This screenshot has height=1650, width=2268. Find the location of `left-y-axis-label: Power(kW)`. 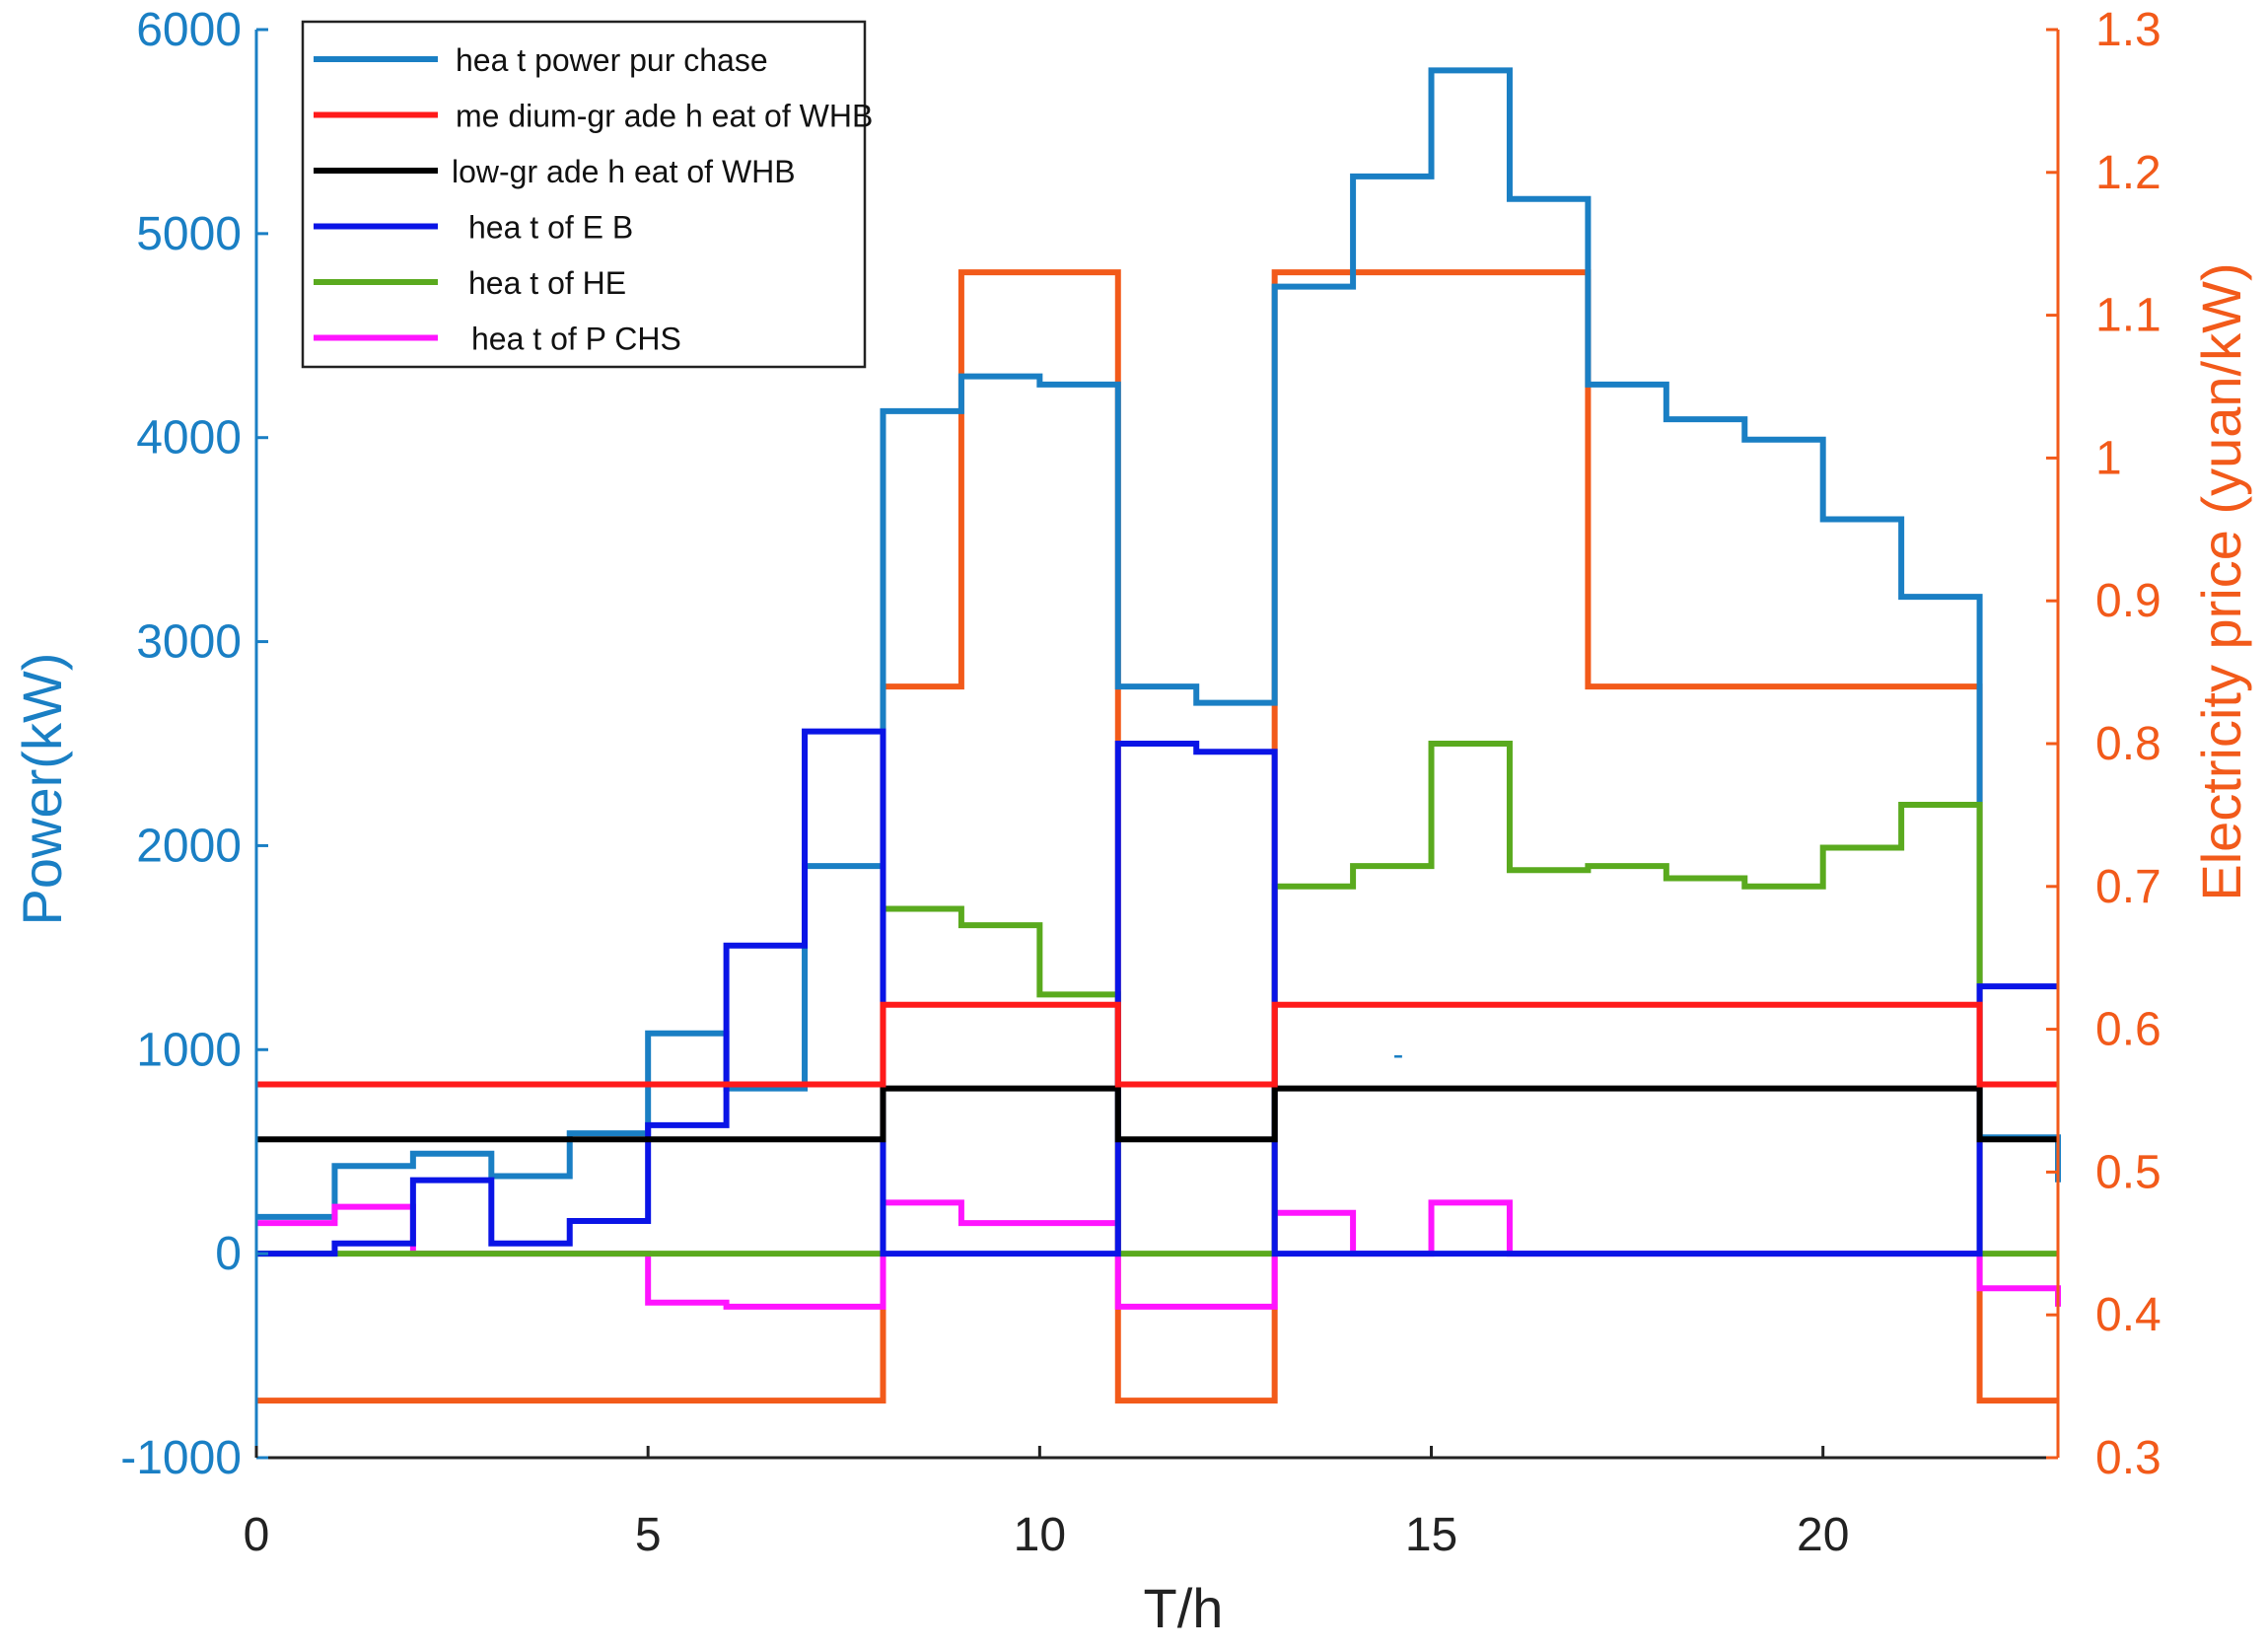

left-y-axis-label: Power(kW) is located at coordinates (42, 789).